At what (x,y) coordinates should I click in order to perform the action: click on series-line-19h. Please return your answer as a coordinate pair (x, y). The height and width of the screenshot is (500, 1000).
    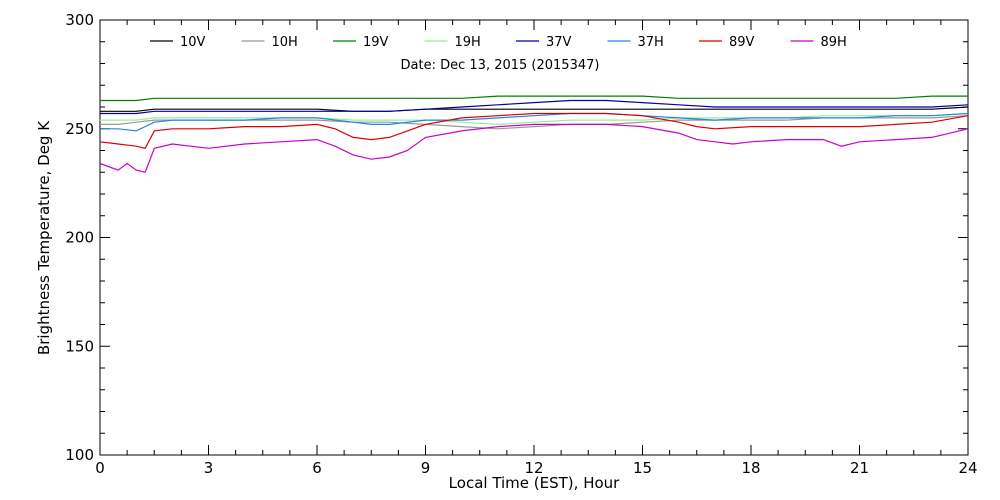
    Looking at the image, I should click on (534, 119).